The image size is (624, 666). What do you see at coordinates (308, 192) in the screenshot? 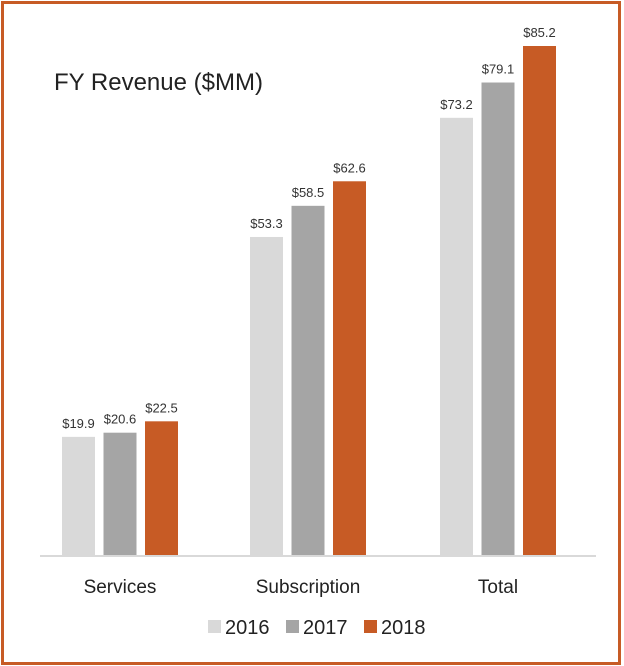
I see `value-label-subscription-2017: $58.5` at bounding box center [308, 192].